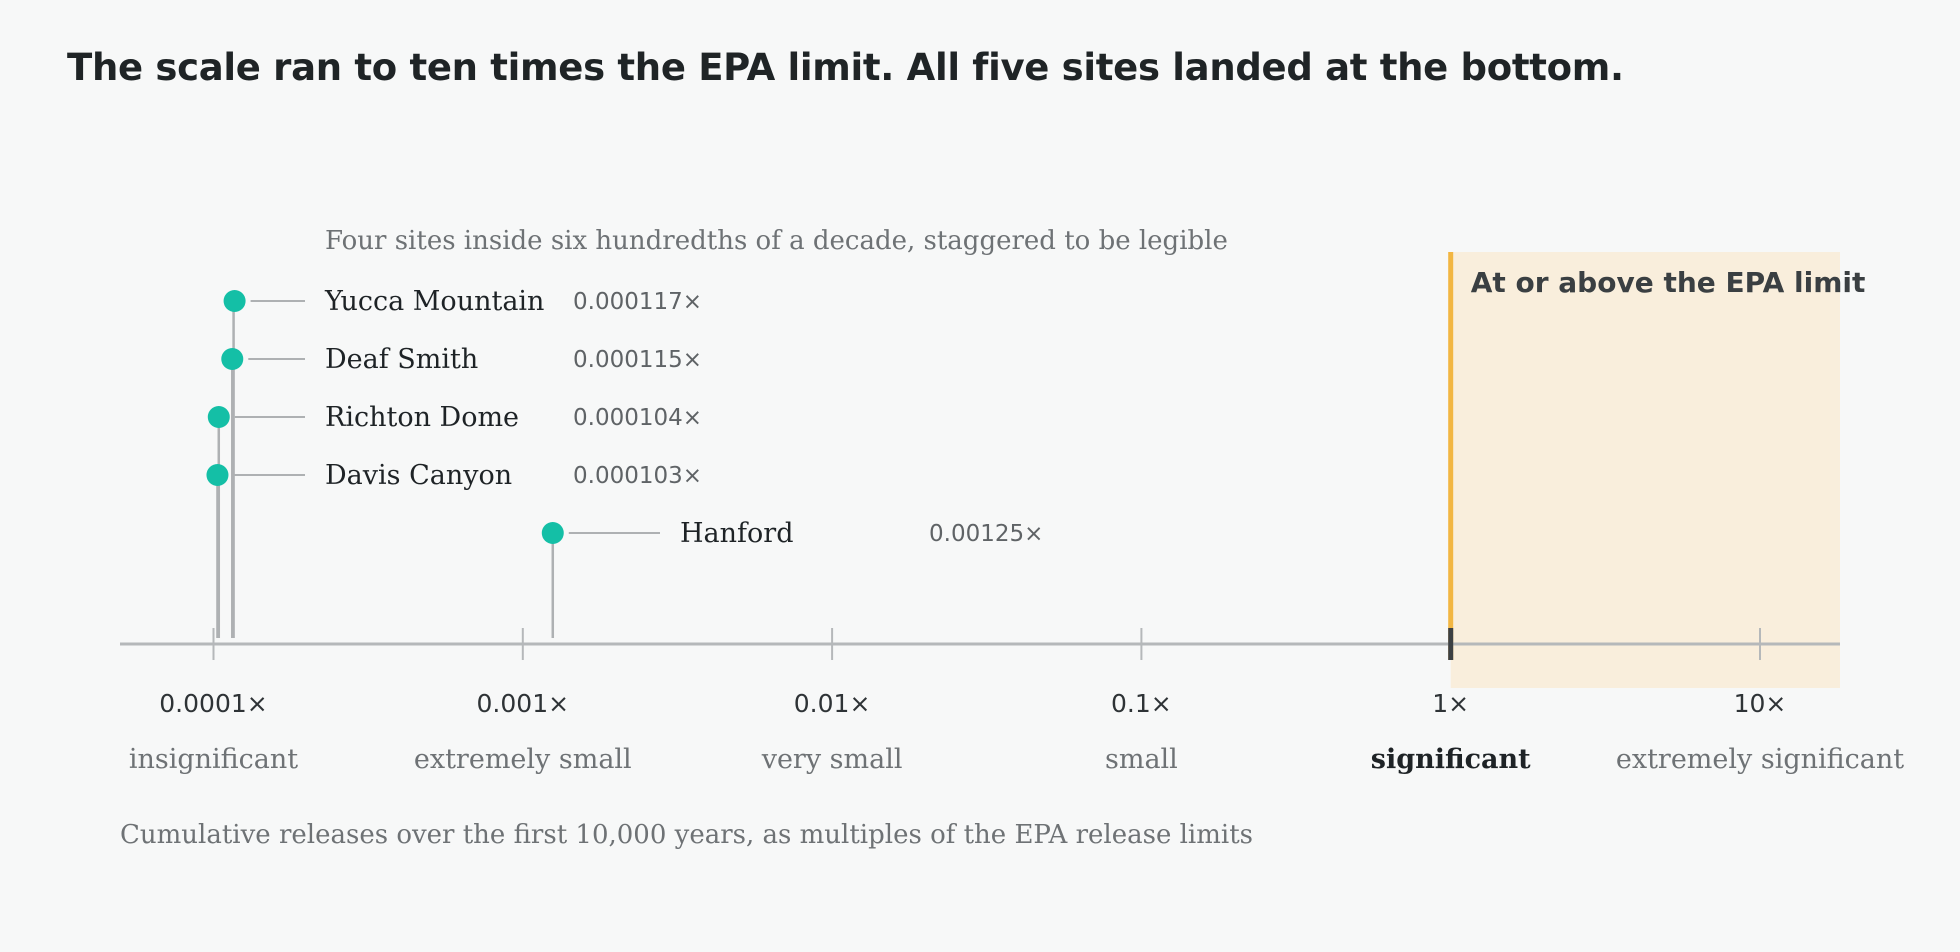 The height and width of the screenshot is (952, 1960). Describe the element at coordinates (736, 533) in the screenshot. I see `point-name-4: Hanford` at that location.